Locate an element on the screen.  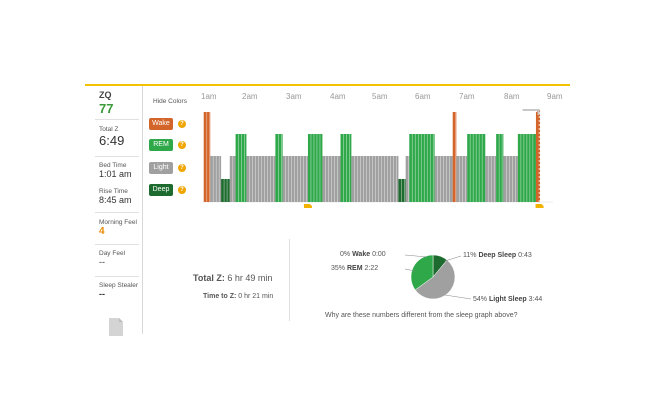
hour-label-1am: 1am is located at coordinates (209, 96).